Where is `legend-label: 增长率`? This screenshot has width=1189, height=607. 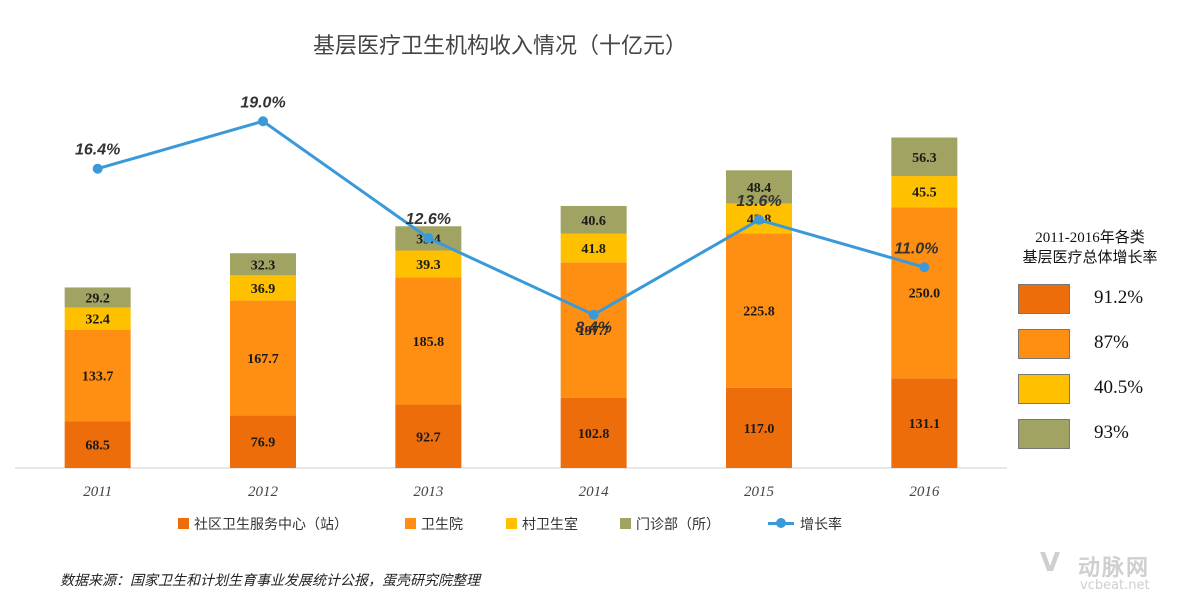 legend-label: 增长率 is located at coordinates (821, 525).